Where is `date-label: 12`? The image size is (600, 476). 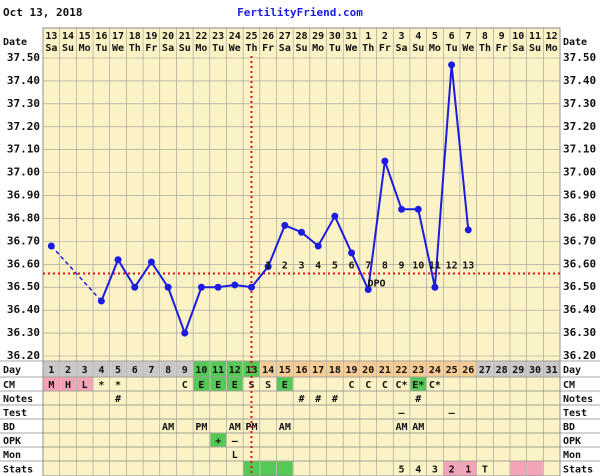
date-label: 12 is located at coordinates (552, 36).